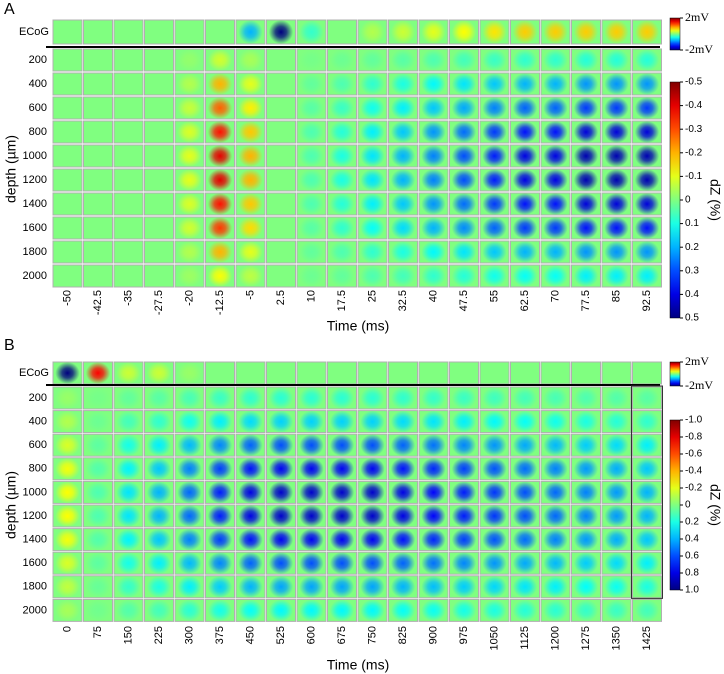 The height and width of the screenshot is (674, 724). What do you see at coordinates (34, 32) in the screenshot?
I see `ecog-label: ECoG` at bounding box center [34, 32].